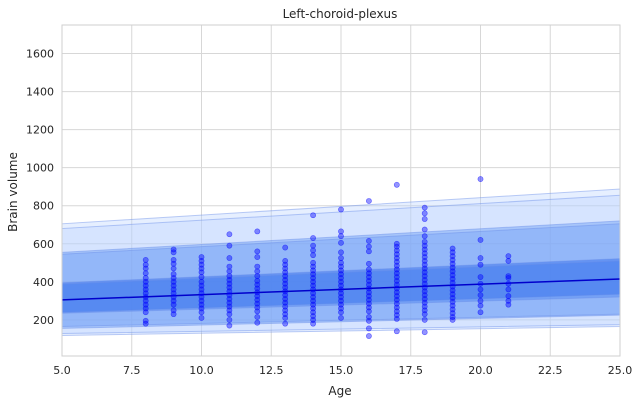 The height and width of the screenshot is (402, 638). I want to click on y-tick-label-6: 1400, so click(40, 92).